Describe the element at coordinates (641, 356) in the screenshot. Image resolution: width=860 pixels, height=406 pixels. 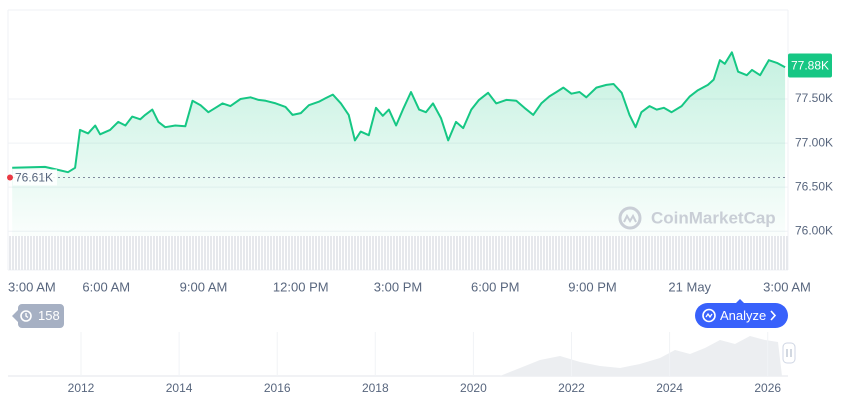
I see `navigator-area` at that location.